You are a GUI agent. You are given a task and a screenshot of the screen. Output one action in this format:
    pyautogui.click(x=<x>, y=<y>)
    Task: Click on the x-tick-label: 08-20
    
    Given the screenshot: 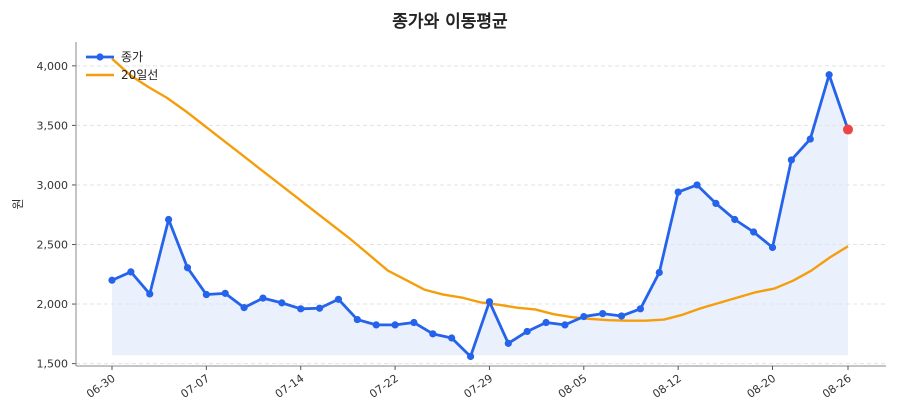 What is the action you would take?
    pyautogui.click(x=762, y=386)
    